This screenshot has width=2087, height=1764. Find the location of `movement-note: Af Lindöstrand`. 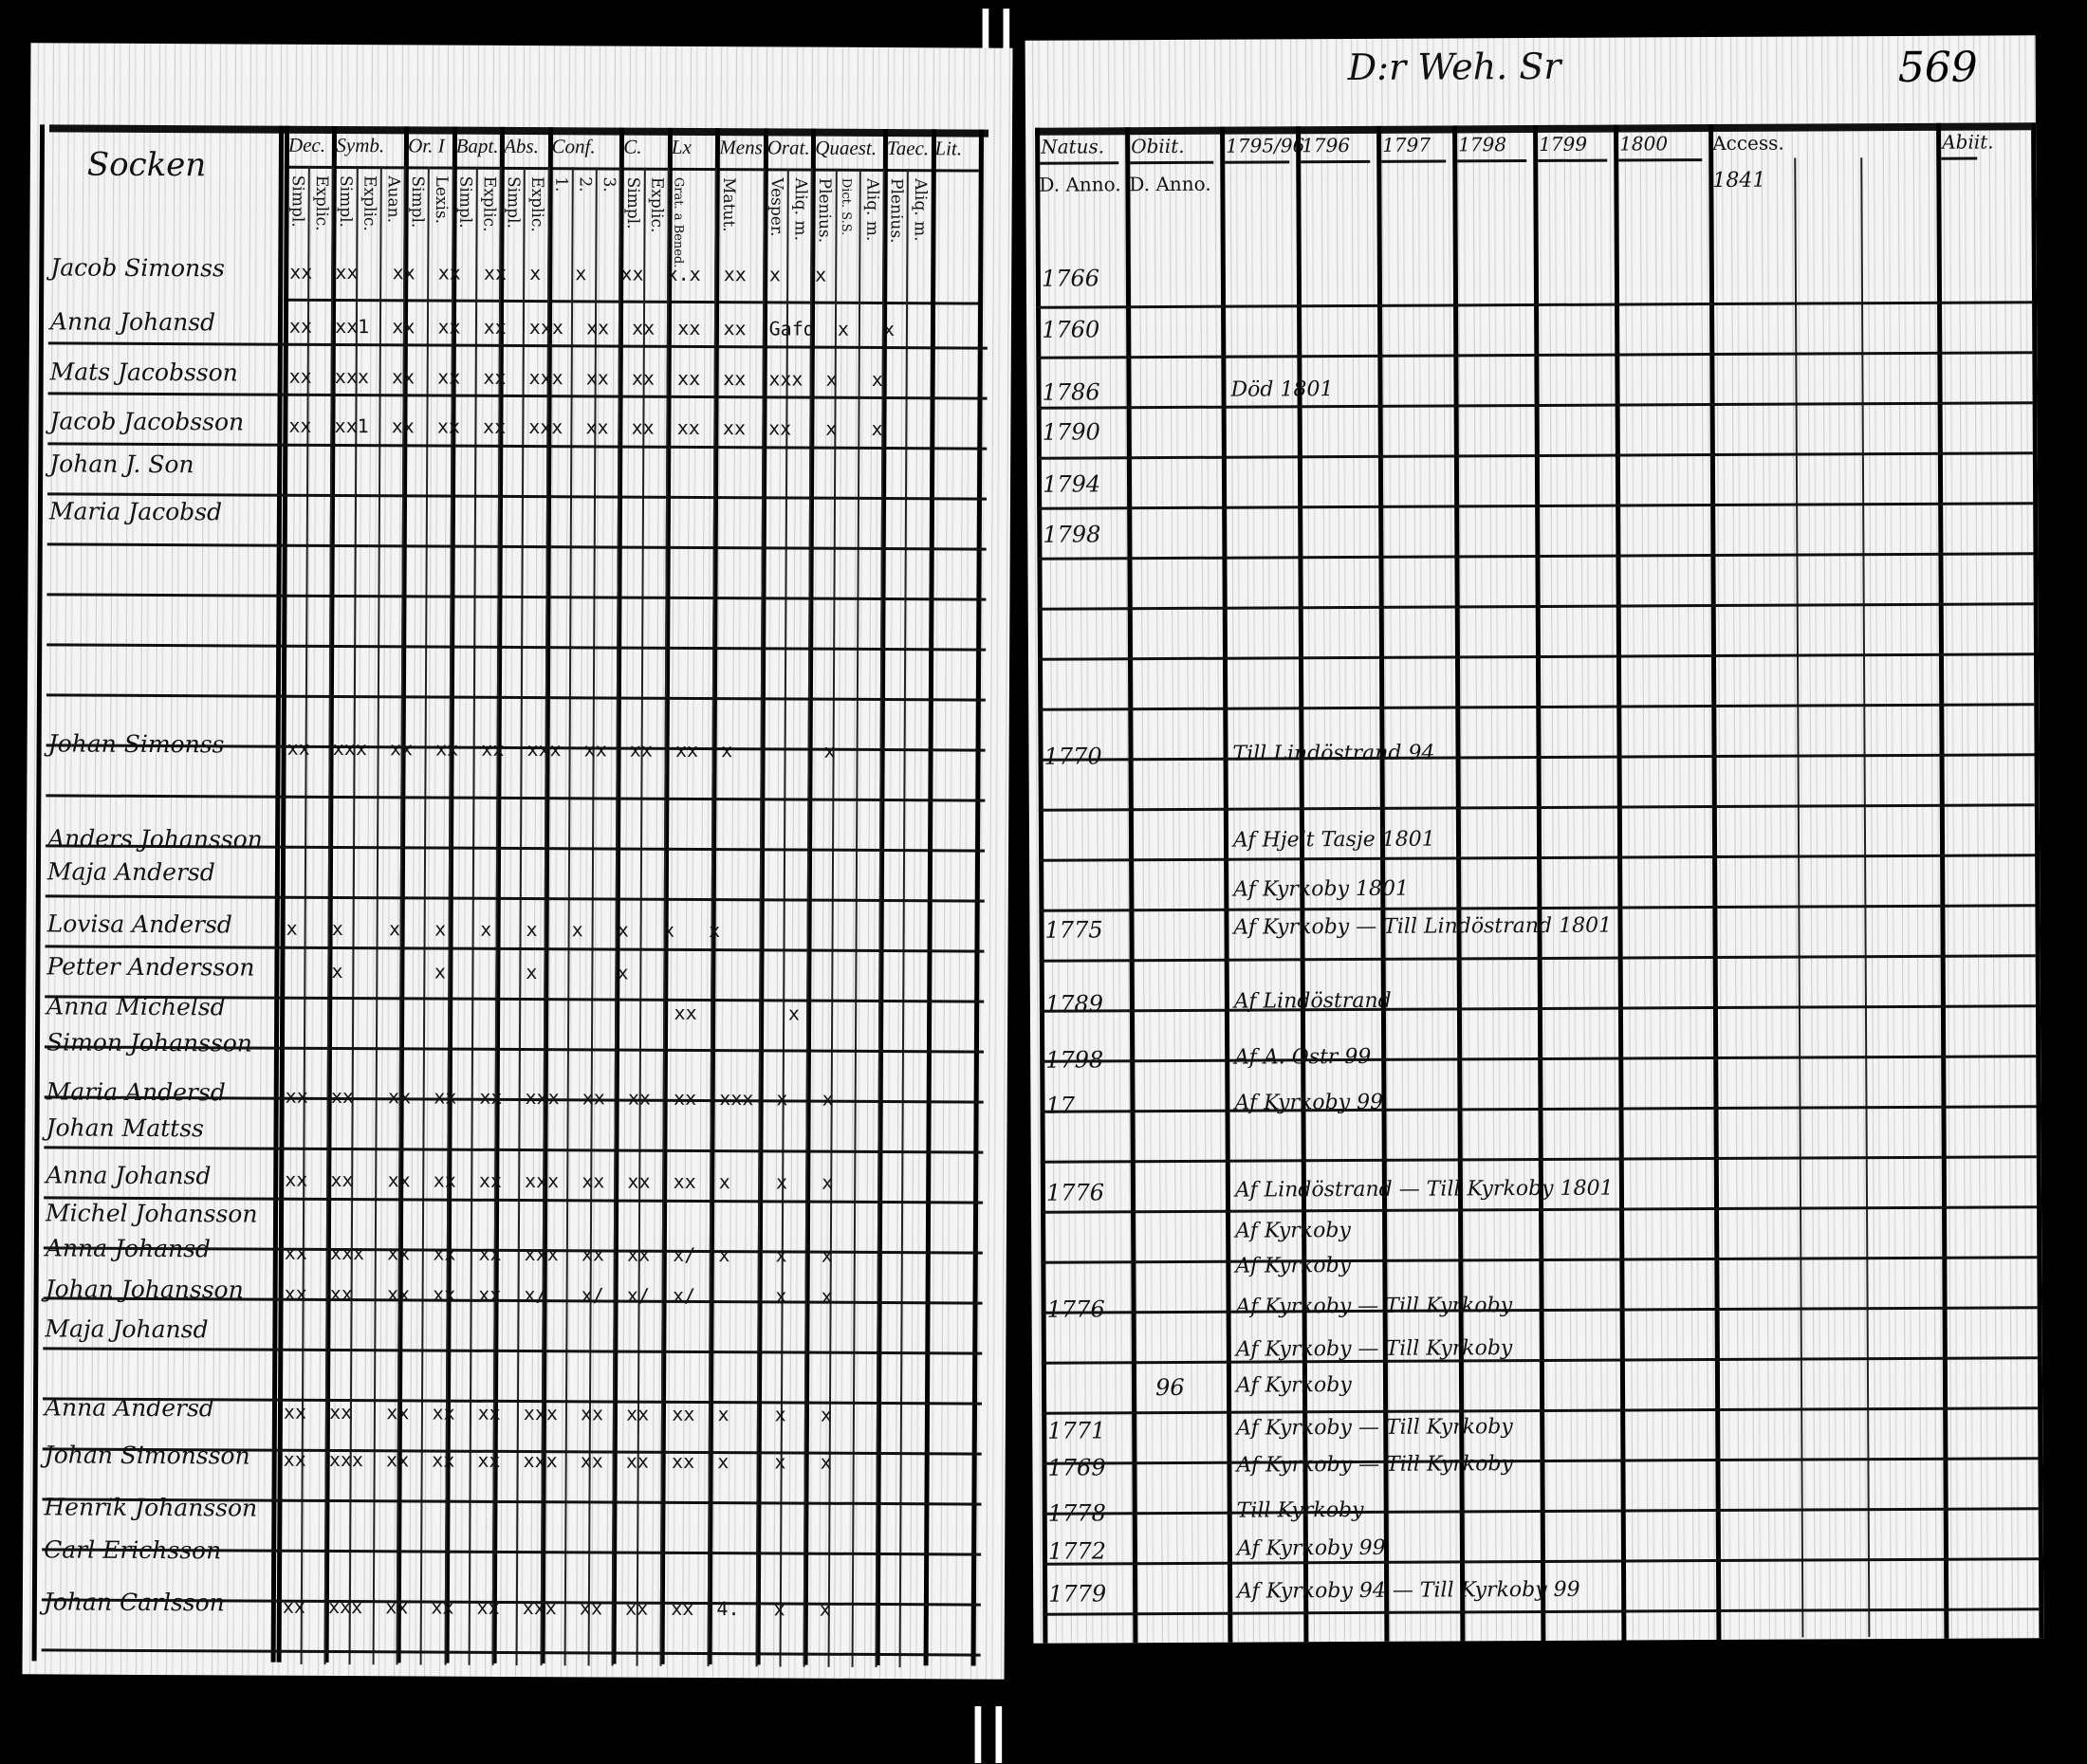

movement-note: Af Lindöstrand is located at coordinates (1312, 1001).